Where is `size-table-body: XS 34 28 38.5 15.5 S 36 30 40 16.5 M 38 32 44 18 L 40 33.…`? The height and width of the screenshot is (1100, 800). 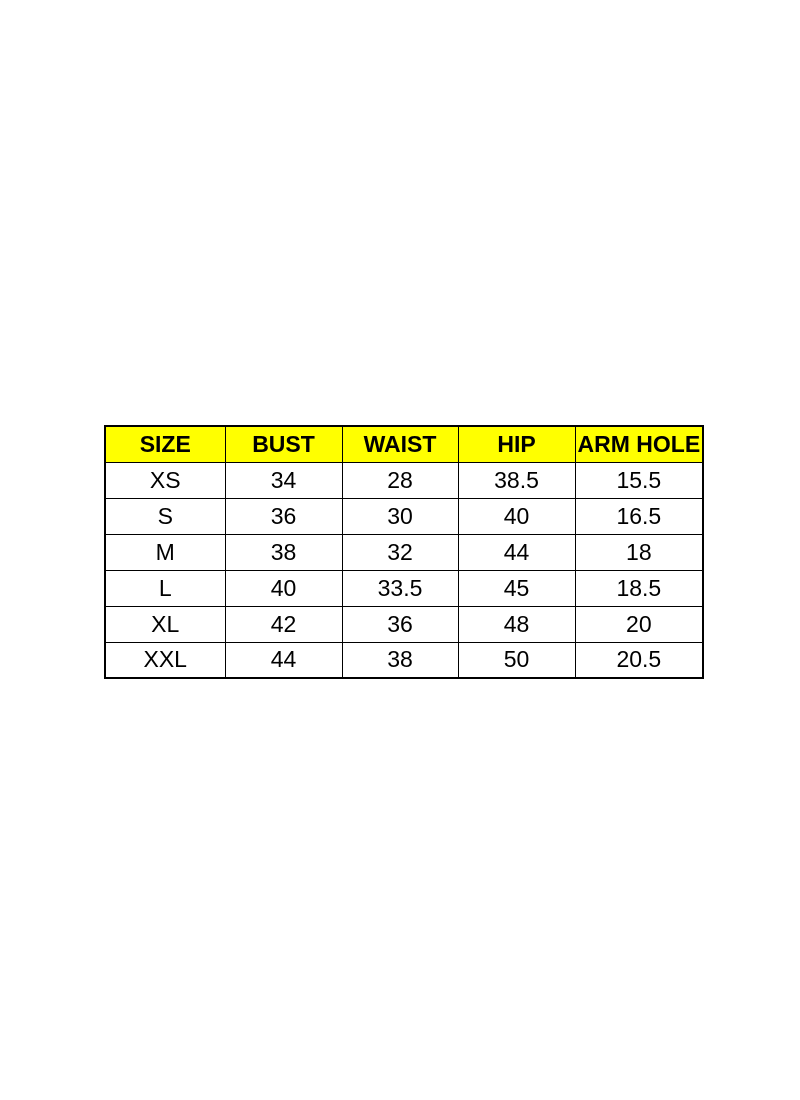
size-table-body: XS 34 28 38.5 15.5 S 36 30 40 16.5 M 38 32 44 18 L 40 33.… is located at coordinates (404, 570).